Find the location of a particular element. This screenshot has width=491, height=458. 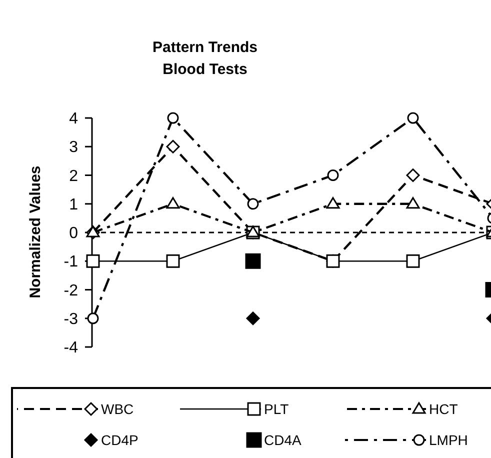

y-tick-label: -2 is located at coordinates (71, 291).